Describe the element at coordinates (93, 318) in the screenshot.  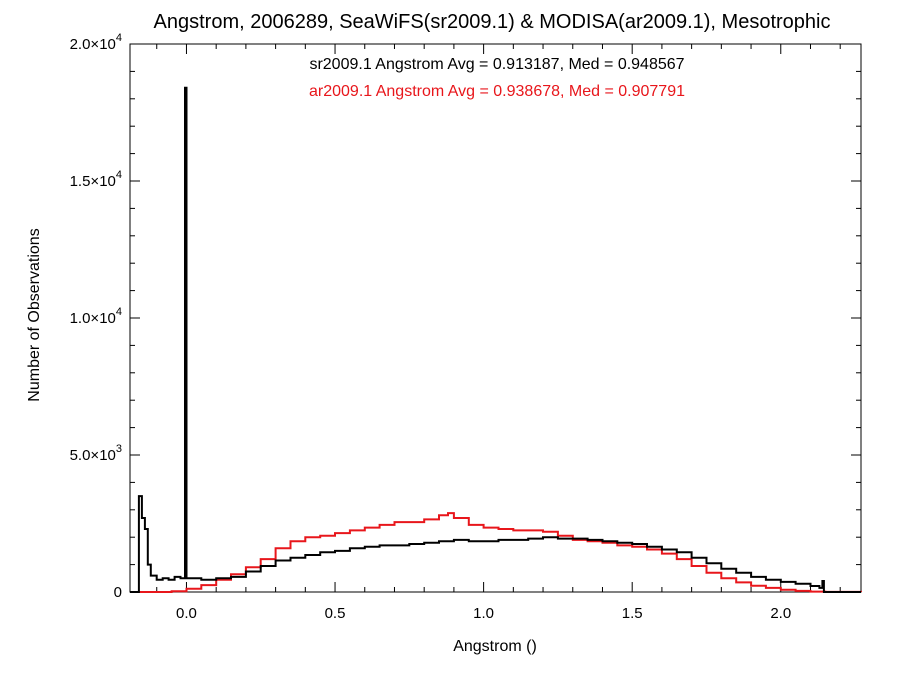
I see `y-tick-mantissa: 1.0×10` at that location.